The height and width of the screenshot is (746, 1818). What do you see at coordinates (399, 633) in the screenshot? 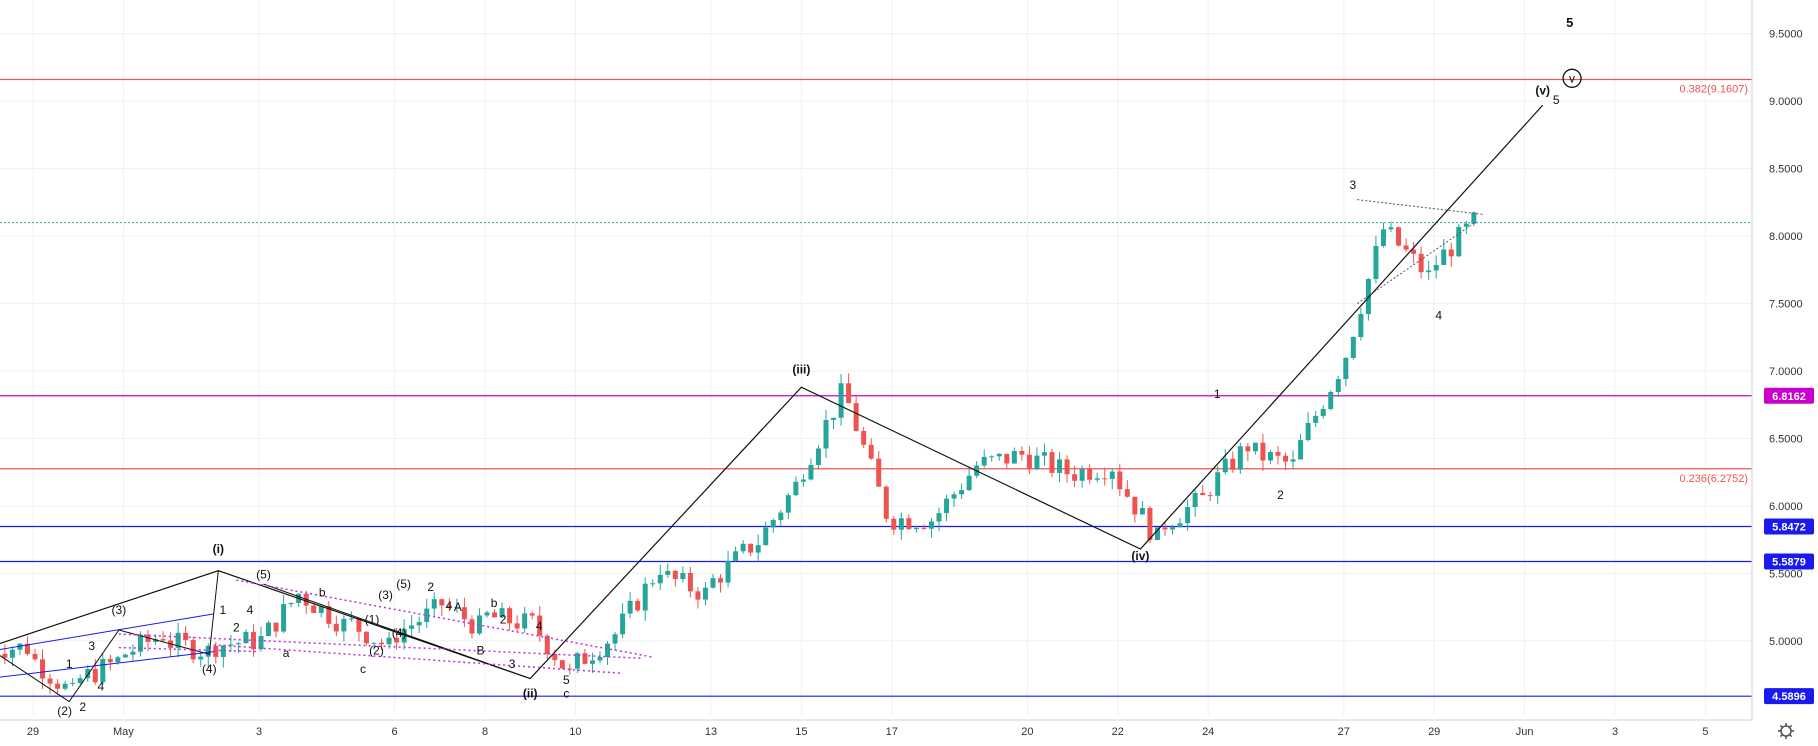
I see `wave-label: (4)` at bounding box center [399, 633].